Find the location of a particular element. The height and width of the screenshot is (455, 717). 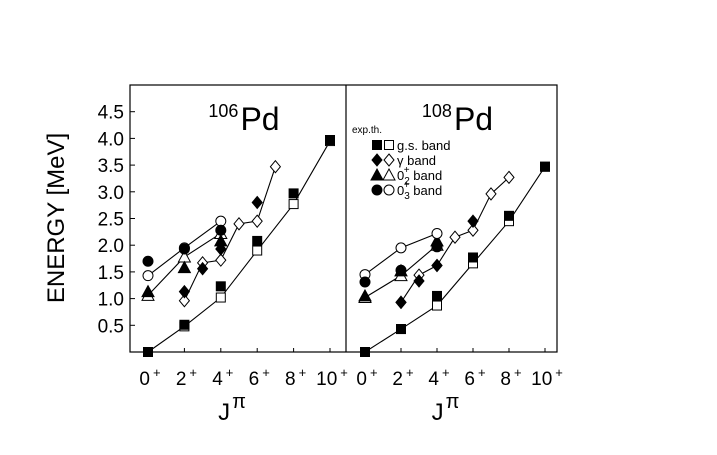

diamond-band-theory-line is located at coordinates (229, 233).